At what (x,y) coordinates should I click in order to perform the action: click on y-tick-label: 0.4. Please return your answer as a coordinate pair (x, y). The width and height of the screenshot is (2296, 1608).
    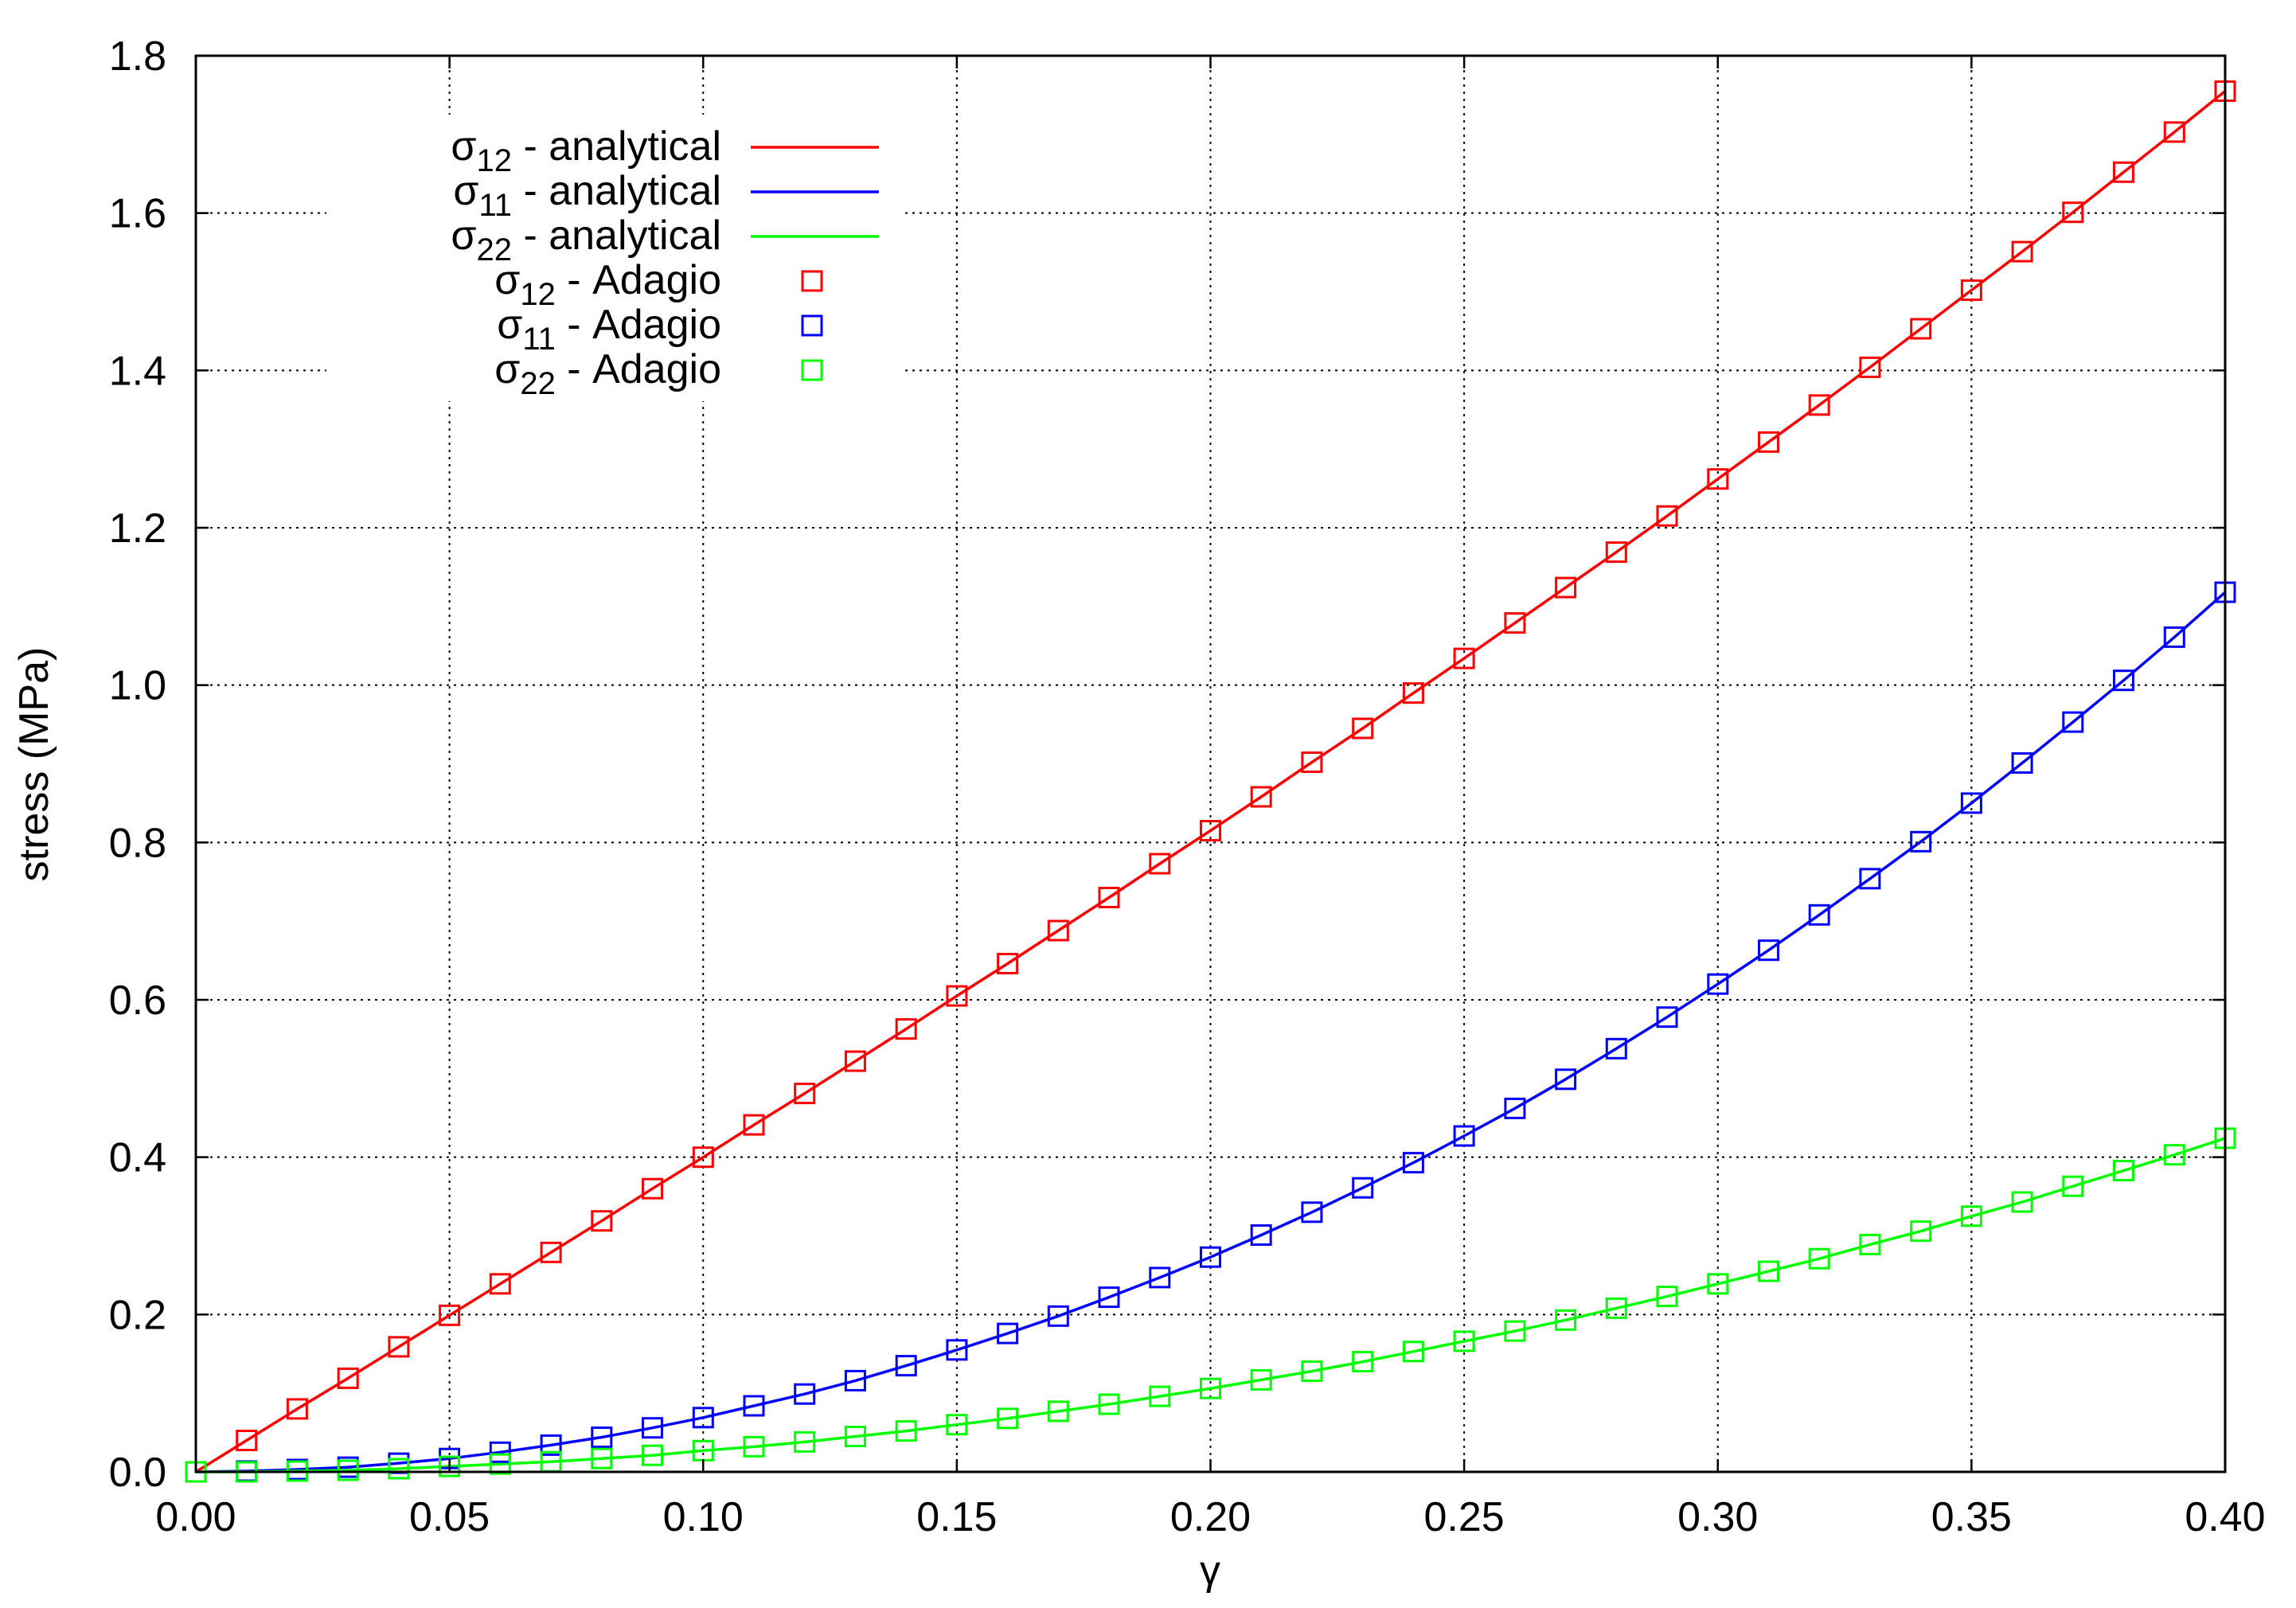
    Looking at the image, I should click on (137, 1158).